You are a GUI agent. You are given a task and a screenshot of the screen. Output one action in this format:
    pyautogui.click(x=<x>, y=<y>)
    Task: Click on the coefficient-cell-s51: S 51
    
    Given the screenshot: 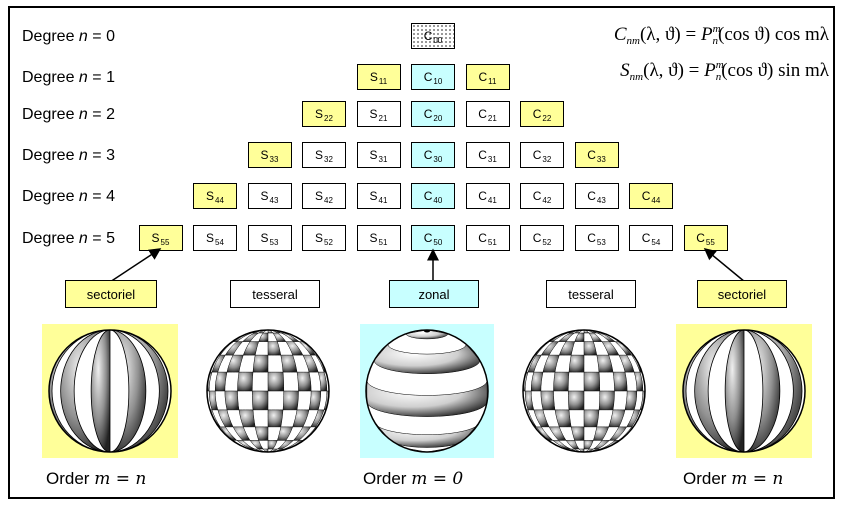 What is the action you would take?
    pyautogui.click(x=378, y=238)
    